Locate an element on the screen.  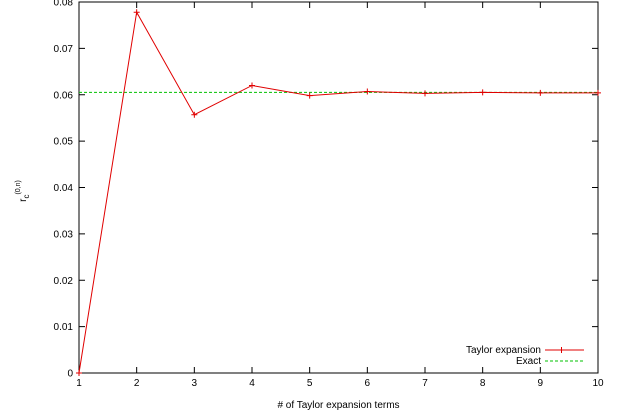
x-tick-label: 8 is located at coordinates (483, 383).